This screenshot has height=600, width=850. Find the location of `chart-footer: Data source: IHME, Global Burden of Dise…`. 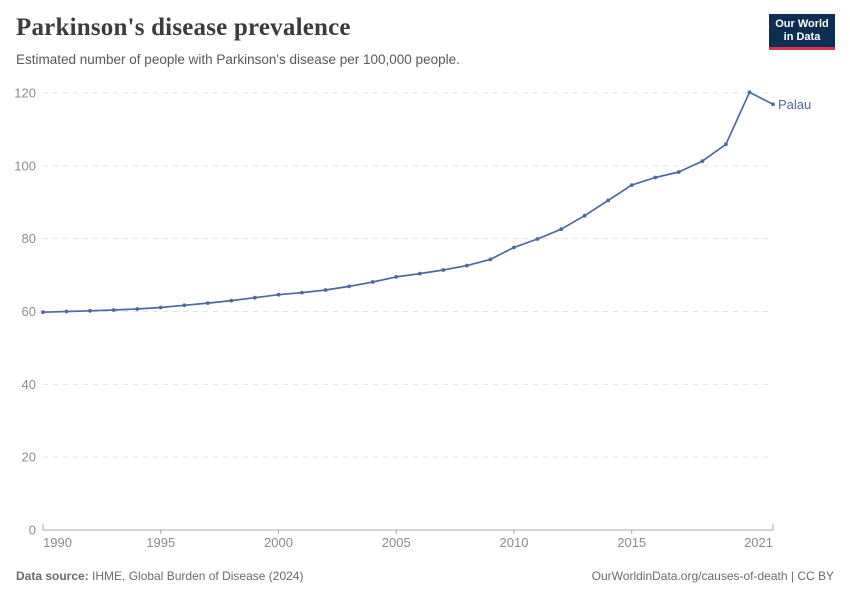

chart-footer: Data source: IHME, Global Burden of Dise… is located at coordinates (425, 576).